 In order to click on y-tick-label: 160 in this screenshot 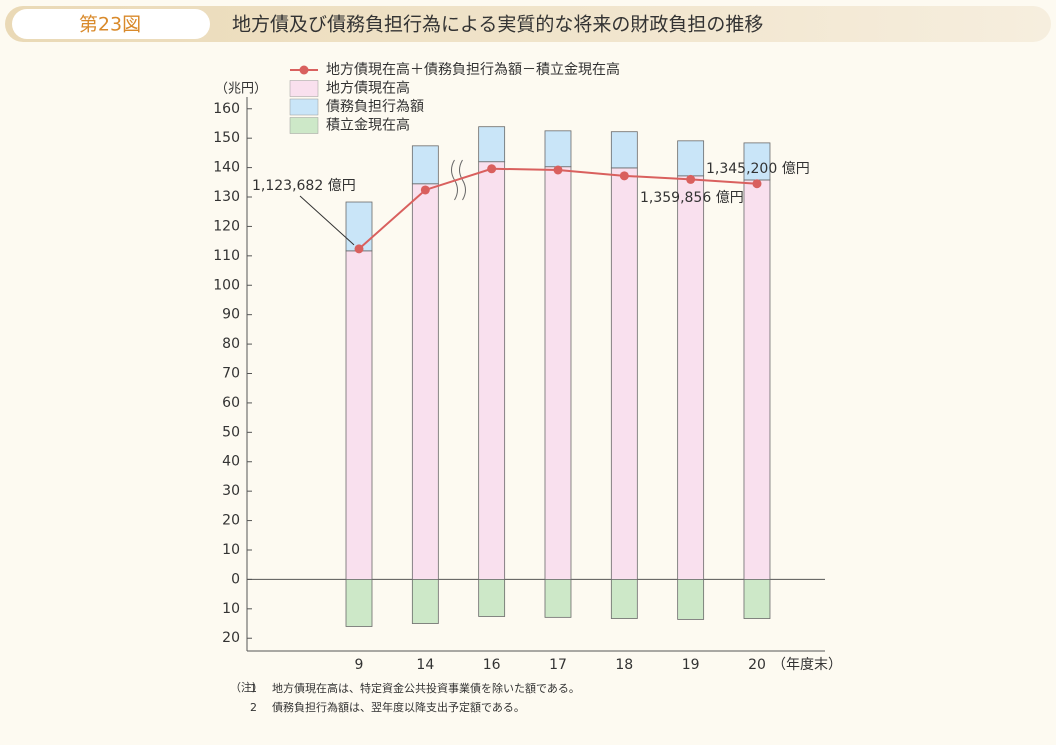, I will do `click(226, 109)`.